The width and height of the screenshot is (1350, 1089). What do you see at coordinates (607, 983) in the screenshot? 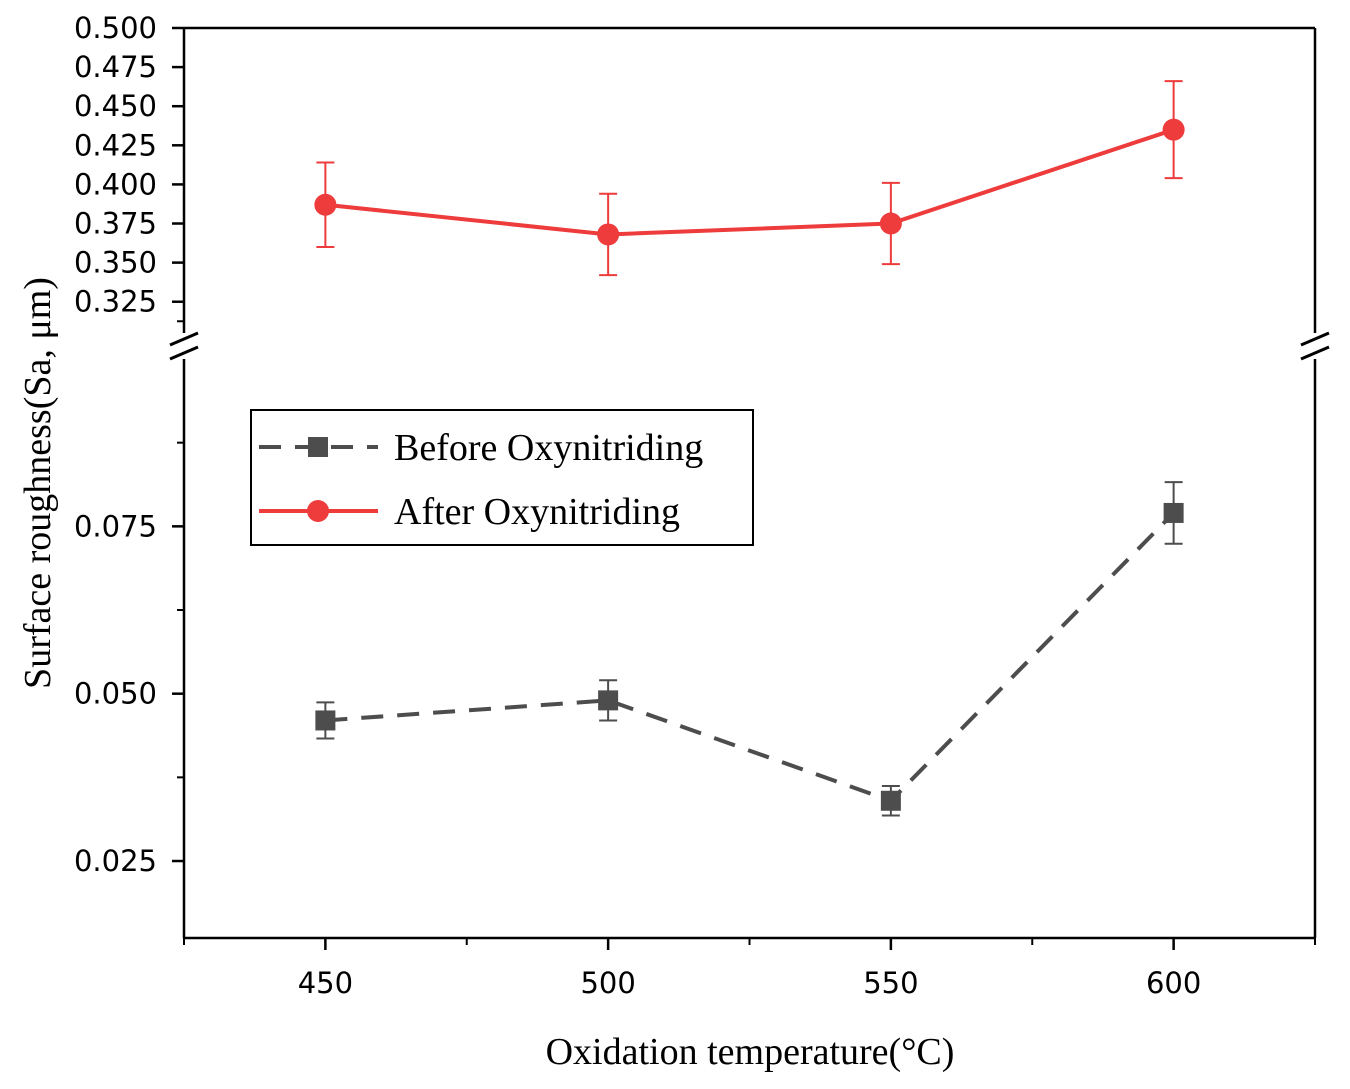
I see `x-tick-label: 500` at bounding box center [607, 983].